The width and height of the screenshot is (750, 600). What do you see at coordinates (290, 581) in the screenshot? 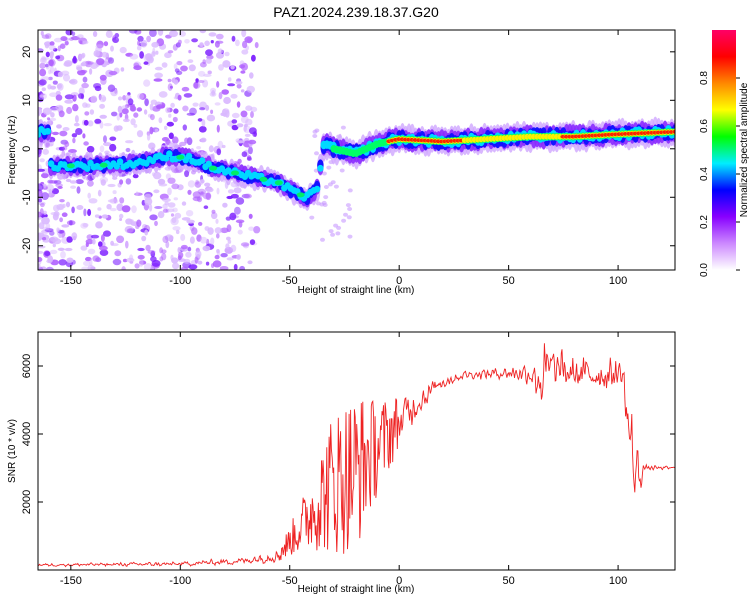
I see `snr-x-tick-label: -50` at bounding box center [290, 581].